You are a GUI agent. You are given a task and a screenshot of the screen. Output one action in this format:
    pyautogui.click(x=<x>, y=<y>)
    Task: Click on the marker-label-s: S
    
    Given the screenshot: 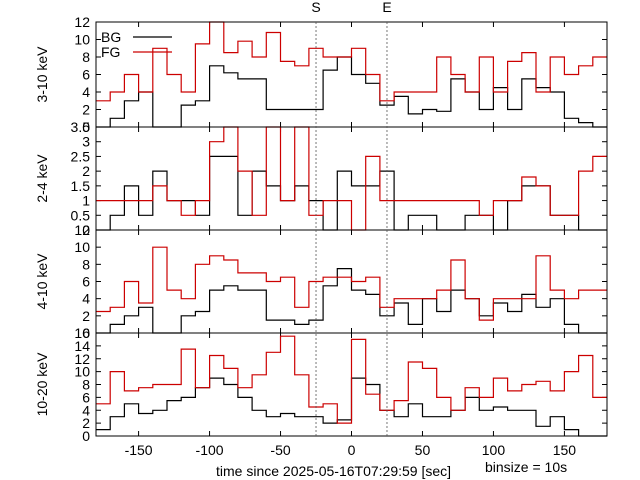 What is the action you would take?
    pyautogui.click(x=315, y=7)
    